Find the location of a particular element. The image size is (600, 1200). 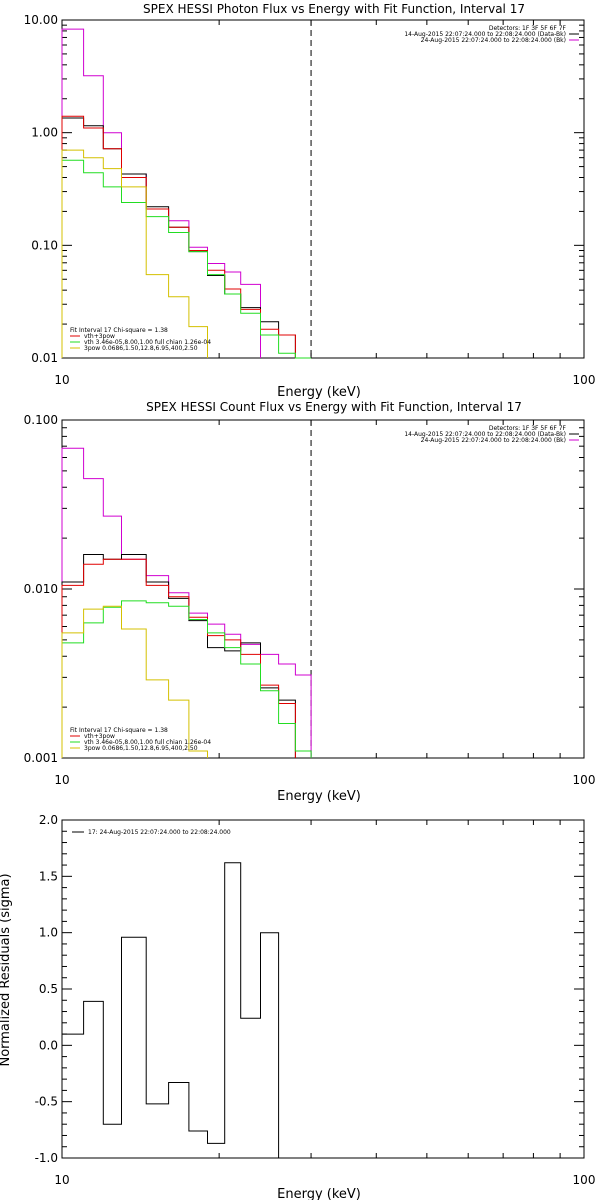

panel-1-xlabel: Energy (keV) is located at coordinates (319, 392).